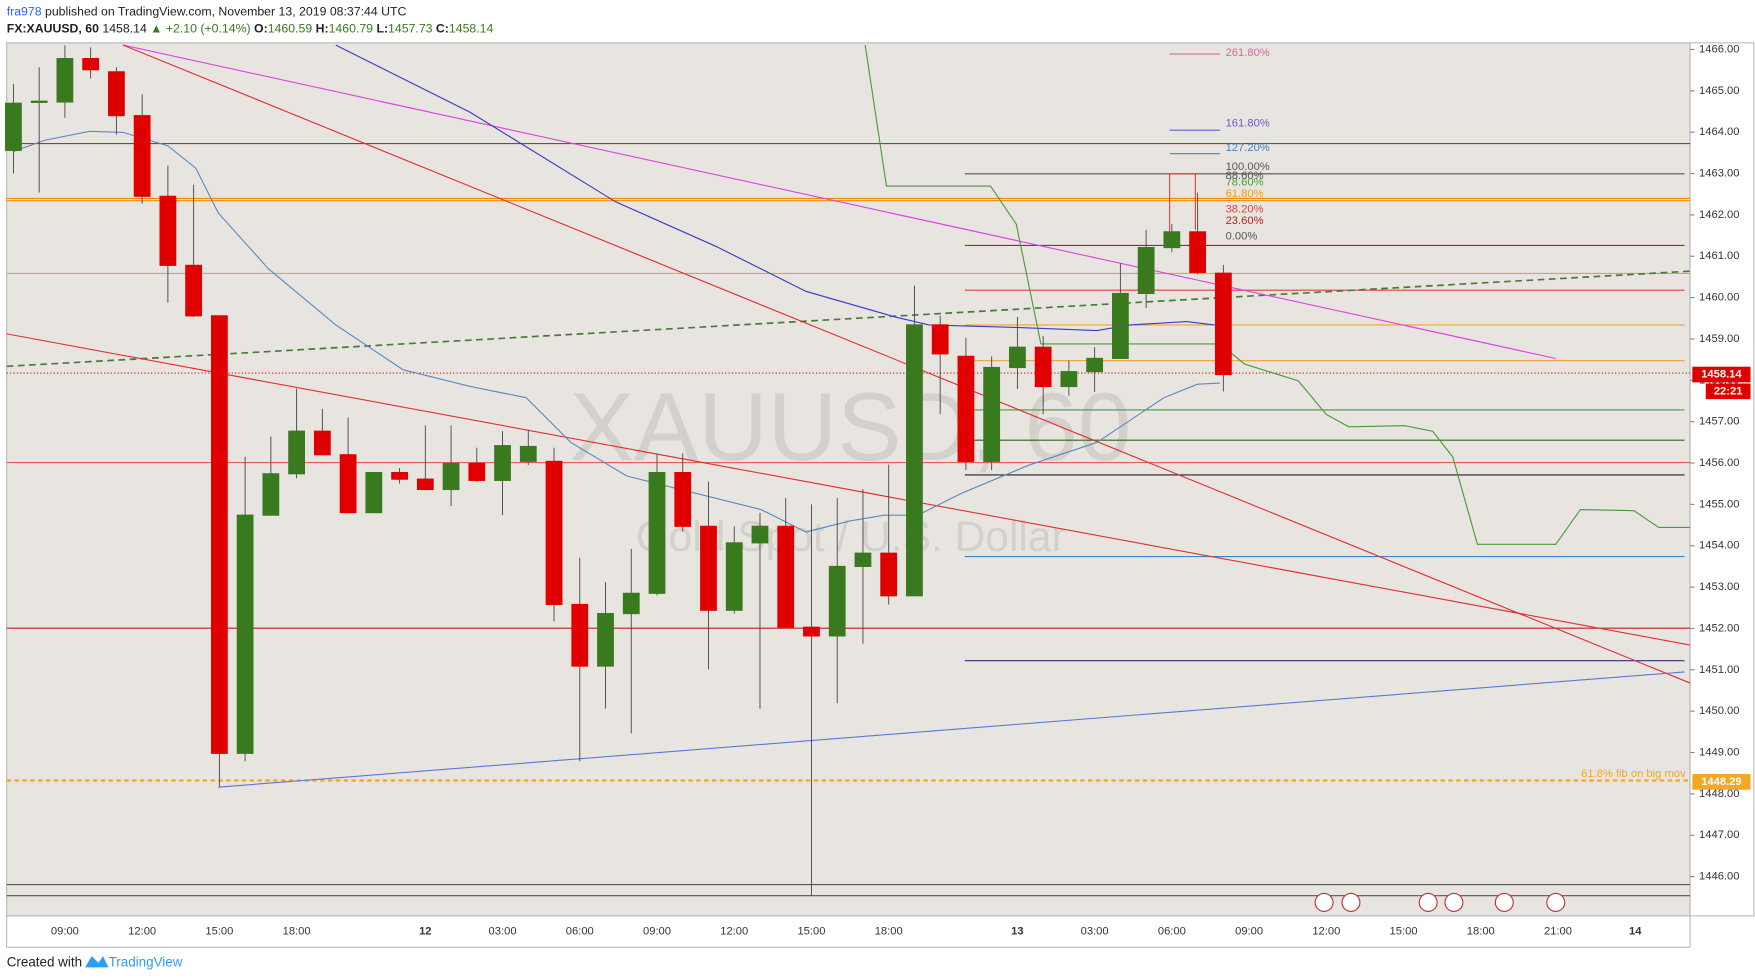 The height and width of the screenshot is (980, 1755). What do you see at coordinates (1719, 256) in the screenshot?
I see `y-tick-label: 1461.00` at bounding box center [1719, 256].